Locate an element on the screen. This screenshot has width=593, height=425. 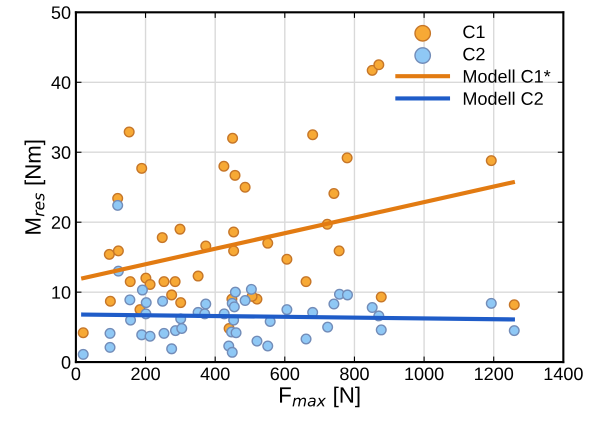
legend-label: Modell C1* is located at coordinates (507, 76).